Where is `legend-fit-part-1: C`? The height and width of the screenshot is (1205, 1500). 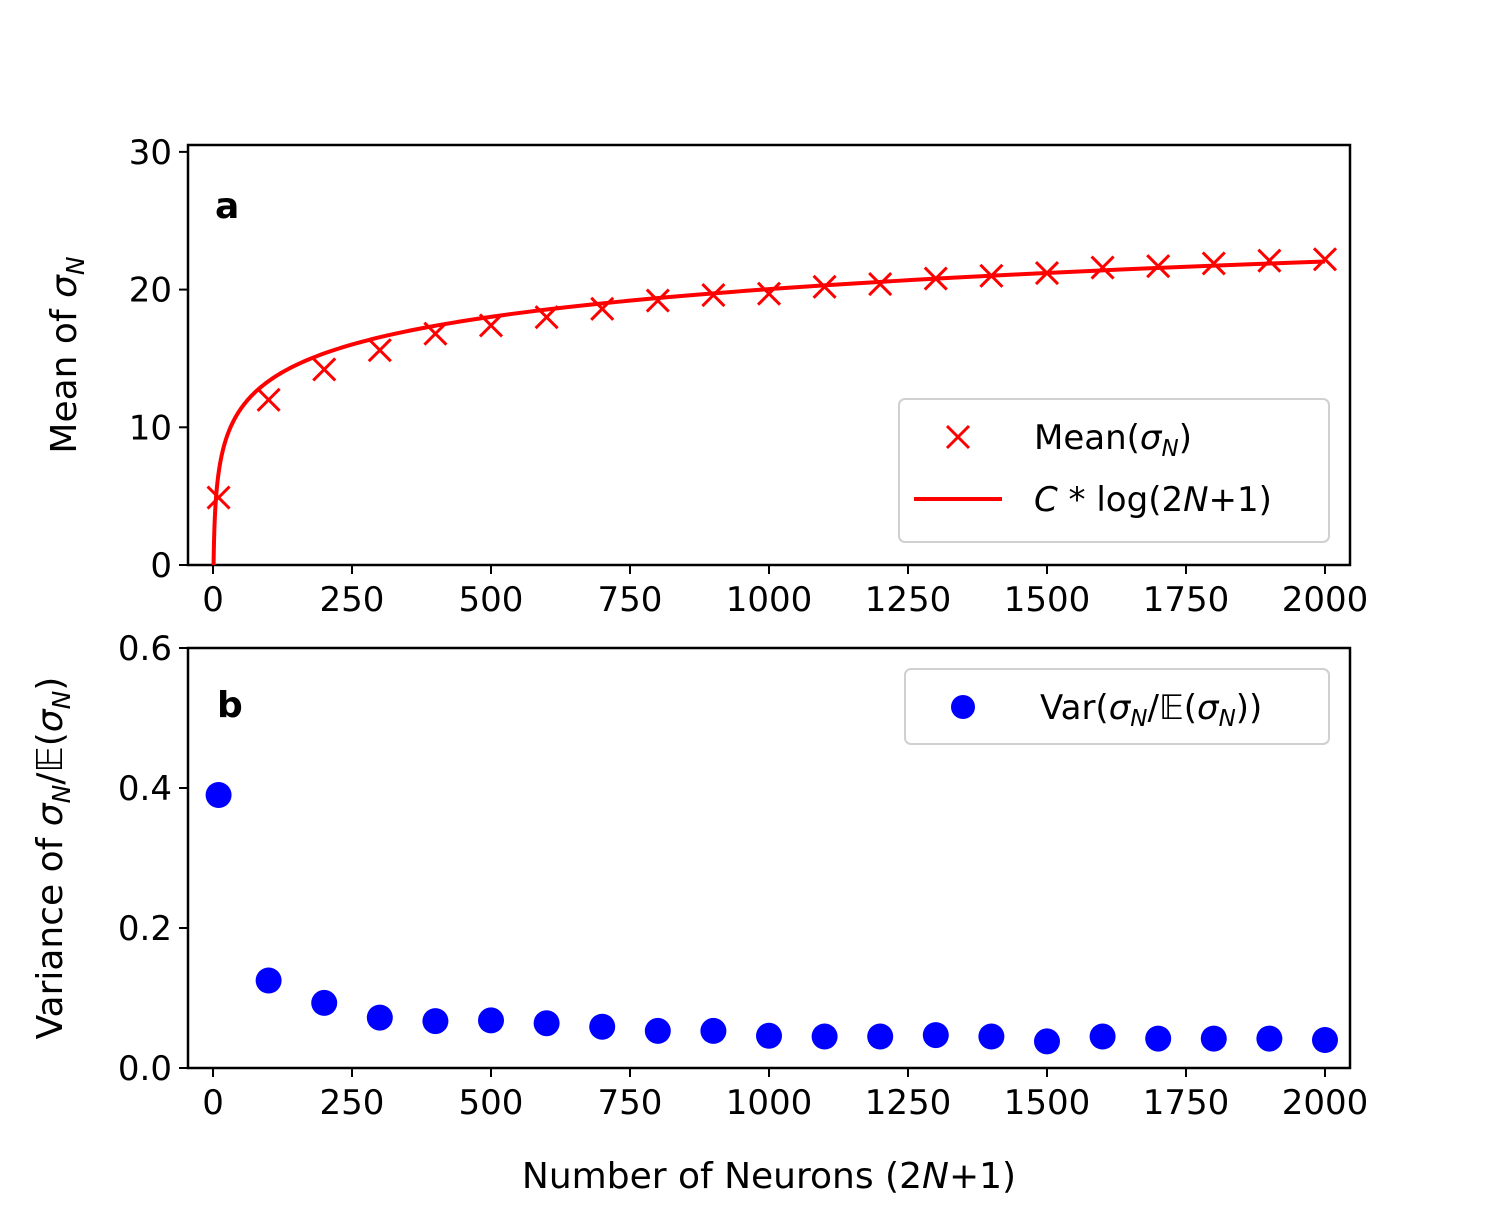 legend-fit-part-1: C is located at coordinates (1046, 500).